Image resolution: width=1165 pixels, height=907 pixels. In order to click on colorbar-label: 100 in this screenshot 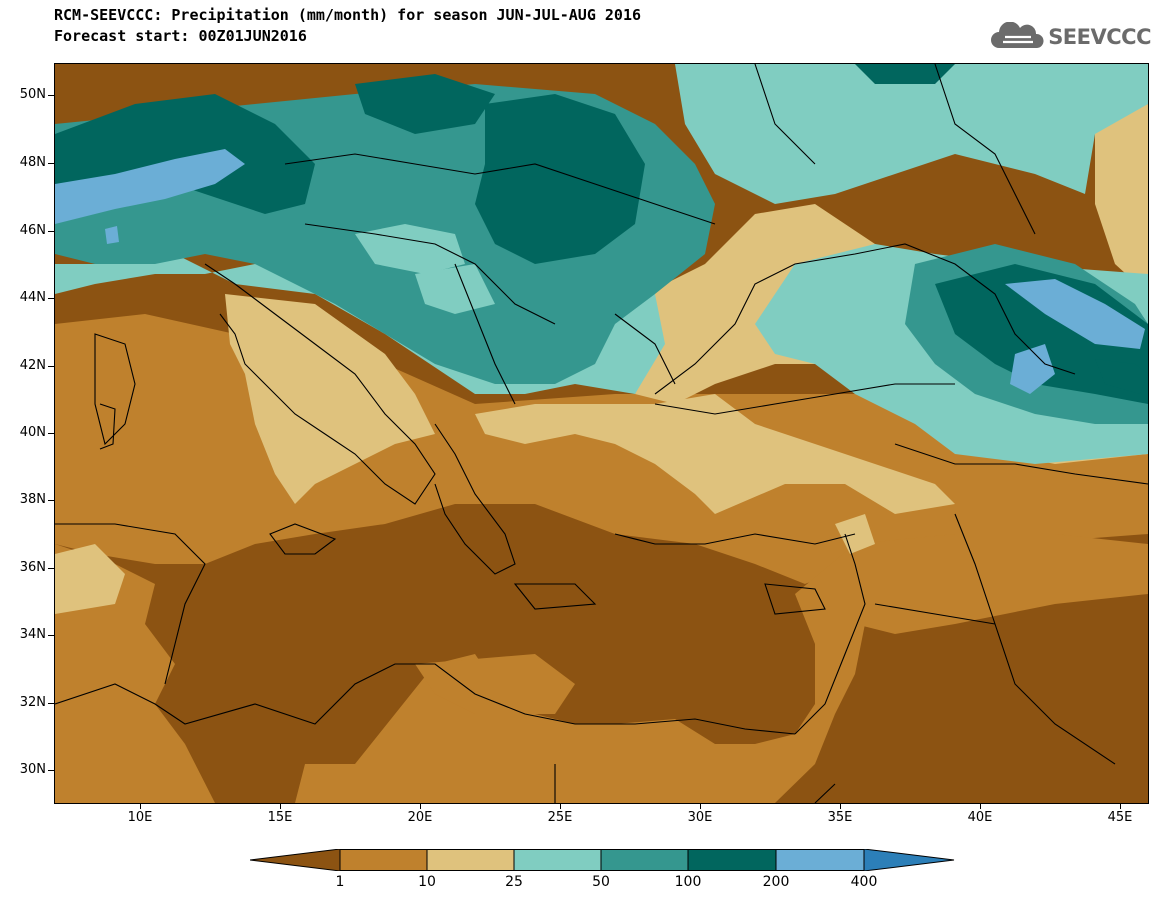, I will do `click(688, 882)`.